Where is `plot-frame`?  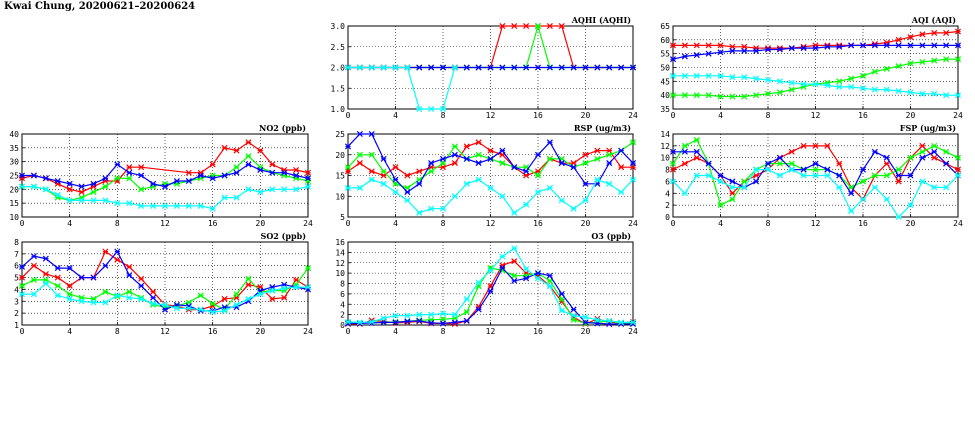
plot-frame is located at coordinates (815, 67).